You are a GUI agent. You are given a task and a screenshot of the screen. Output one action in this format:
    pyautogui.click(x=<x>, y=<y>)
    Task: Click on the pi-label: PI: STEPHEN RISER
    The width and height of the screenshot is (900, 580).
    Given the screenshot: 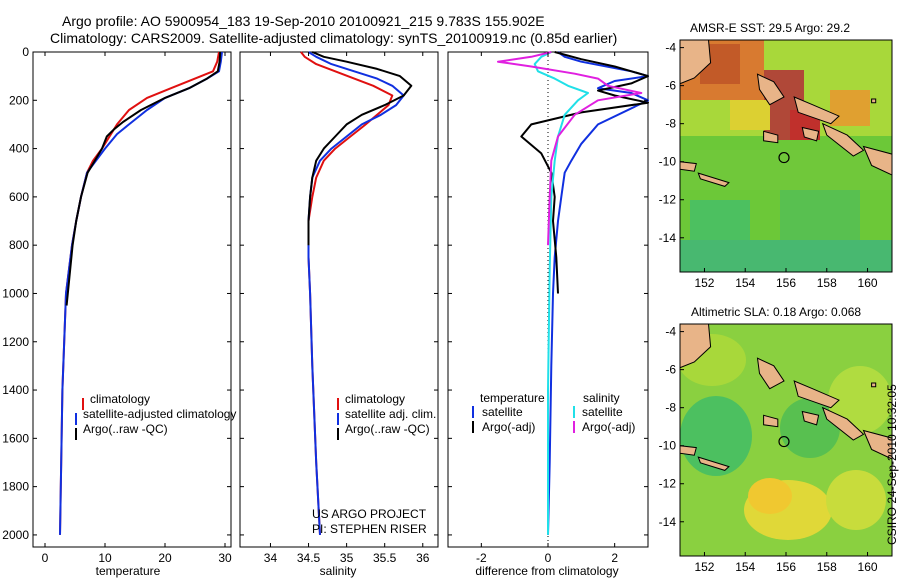 What is the action you would take?
    pyautogui.click(x=369, y=529)
    